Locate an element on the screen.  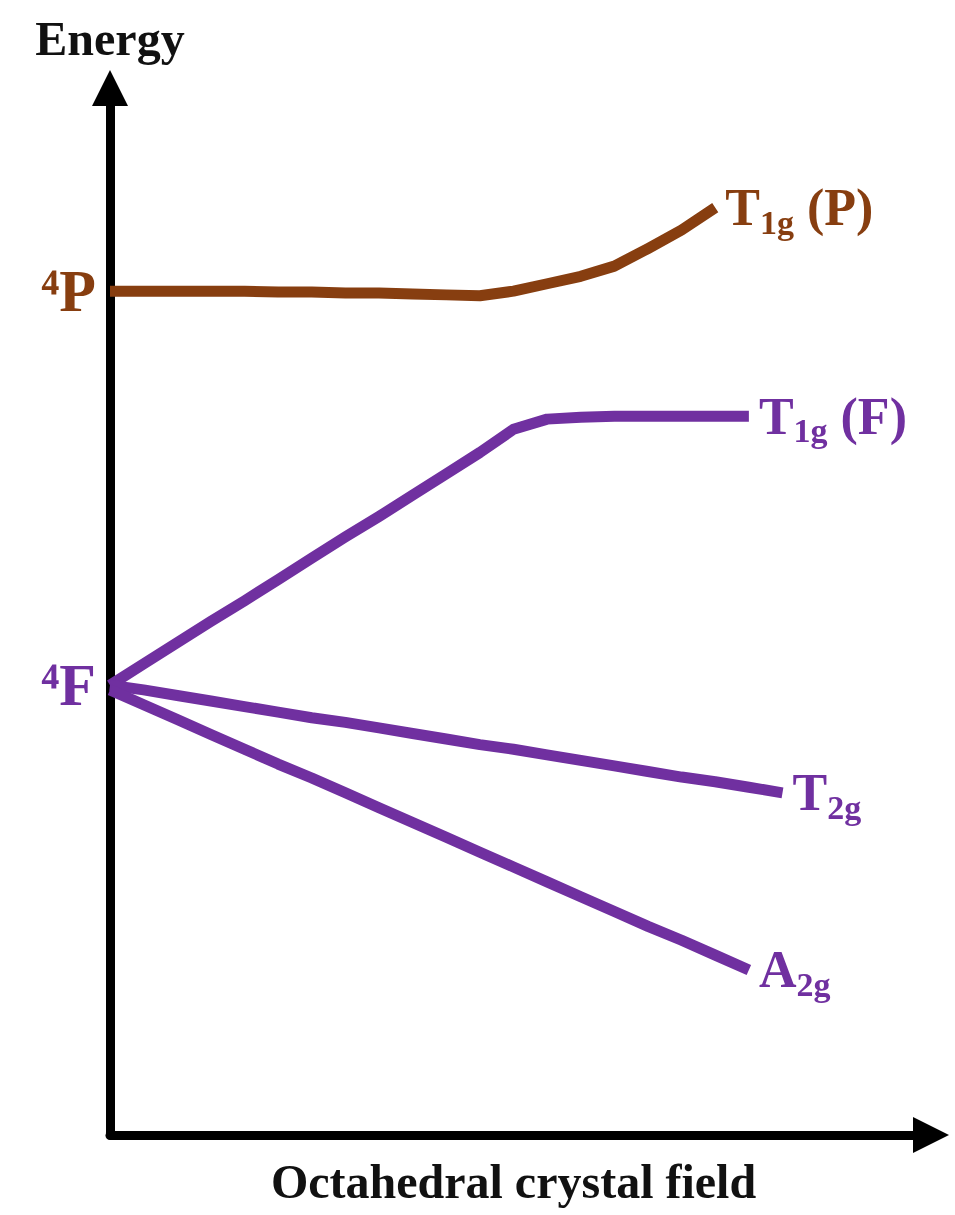
x-axis-title: Octahedral crystal field is located at coordinates (513, 1181).